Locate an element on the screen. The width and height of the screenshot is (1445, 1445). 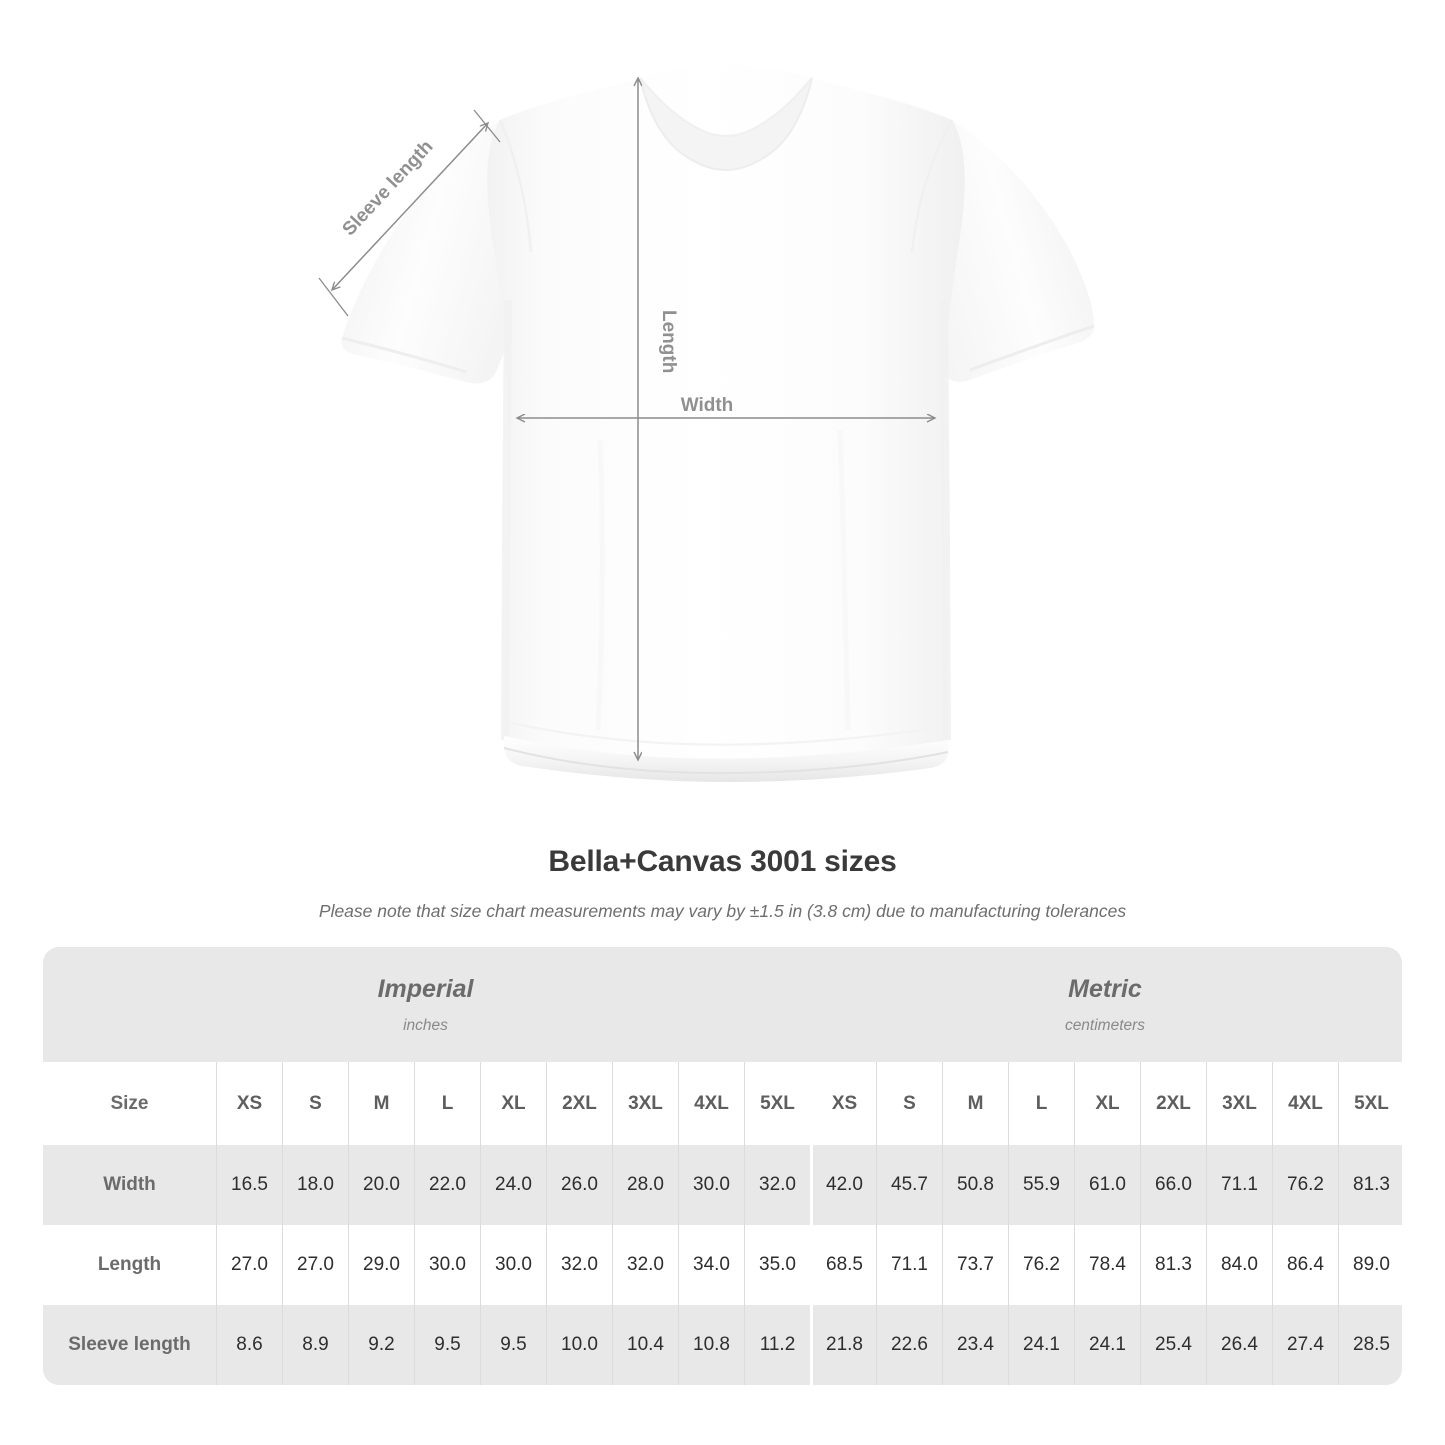
unit-system-header: Imperial inches Metric centimeters is located at coordinates (722, 1004).